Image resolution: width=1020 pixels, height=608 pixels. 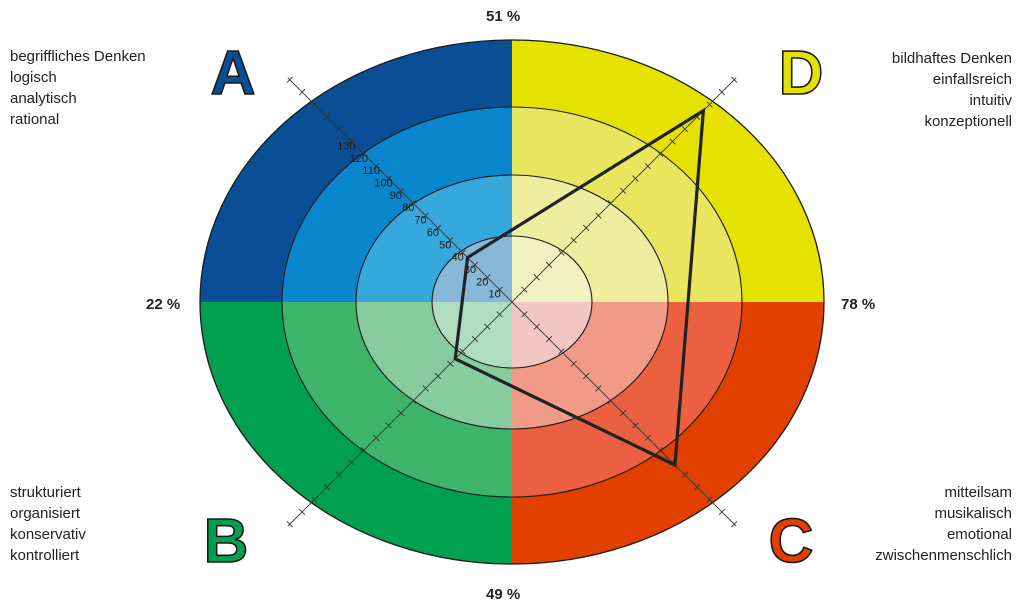 What do you see at coordinates (445, 245) in the screenshot?
I see `scale-tick-label: 50` at bounding box center [445, 245].